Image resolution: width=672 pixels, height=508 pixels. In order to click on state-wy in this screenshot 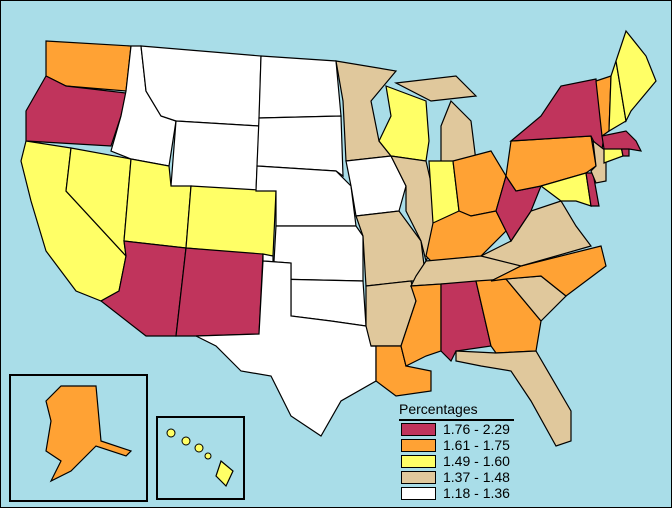, I will do `click(215, 156)`.